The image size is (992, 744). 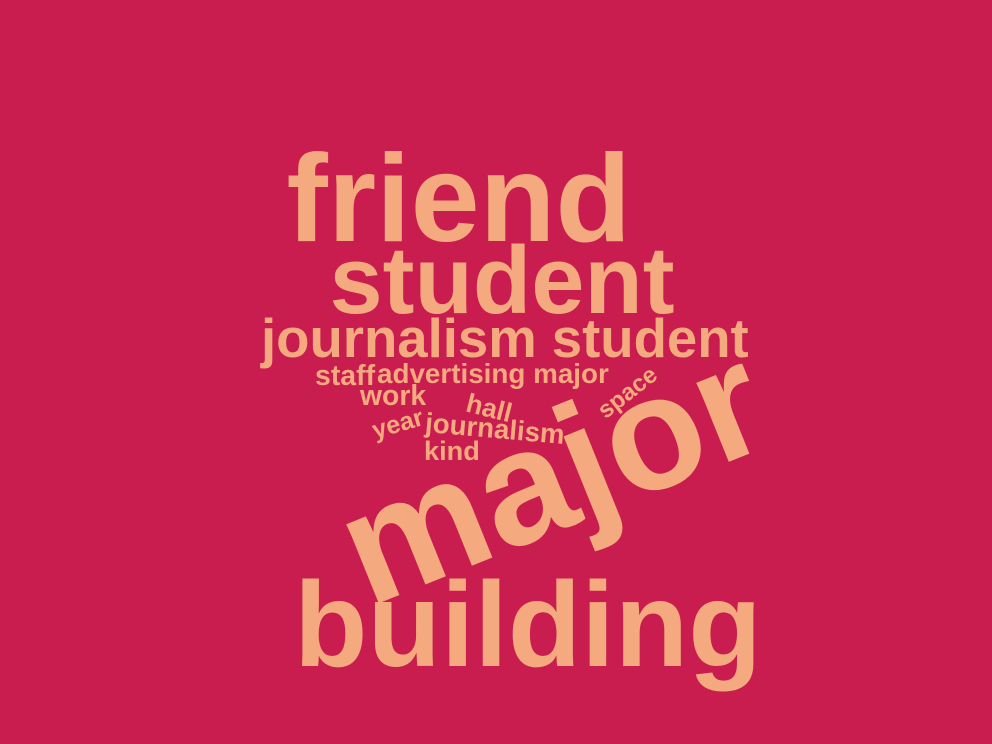 I want to click on word-building: building, so click(x=528, y=625).